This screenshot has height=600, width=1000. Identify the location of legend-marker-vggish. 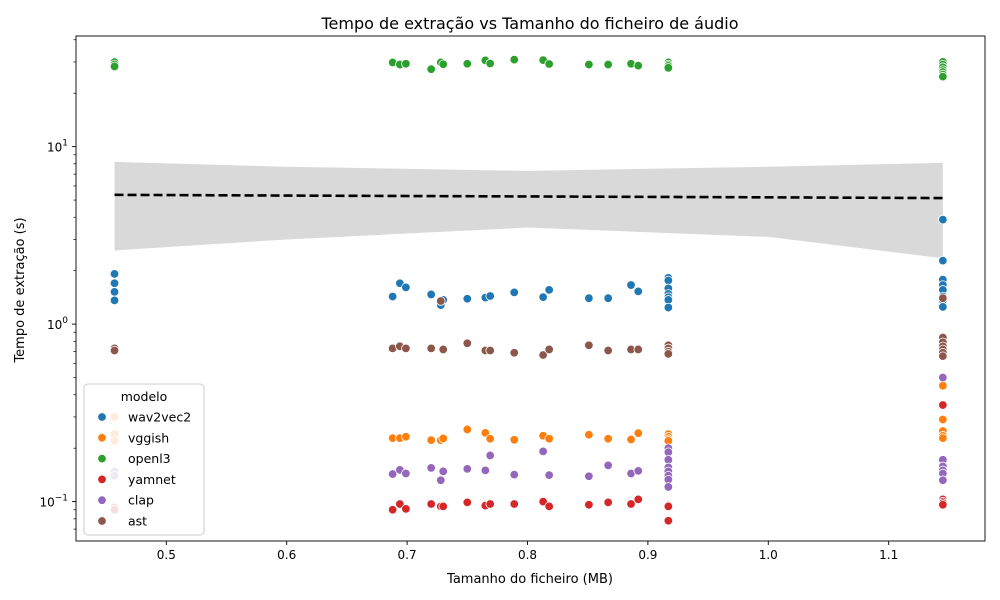
(102, 438).